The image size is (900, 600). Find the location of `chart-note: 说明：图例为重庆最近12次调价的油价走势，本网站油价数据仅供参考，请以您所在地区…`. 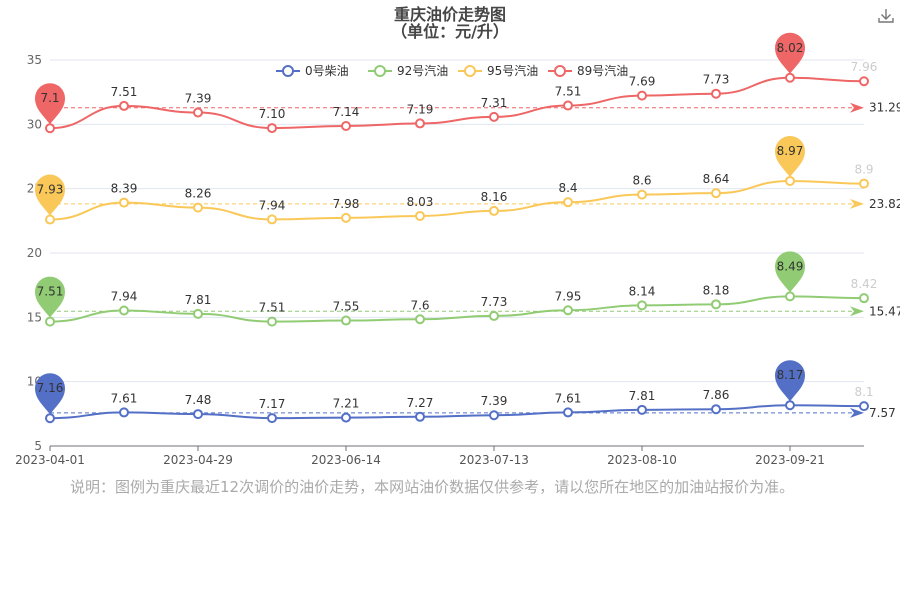

chart-note: 说明：图例为重庆最近12次调价的油价走势，本网站油价数据仅供参考，请以您所在地区… is located at coordinates (432, 487).